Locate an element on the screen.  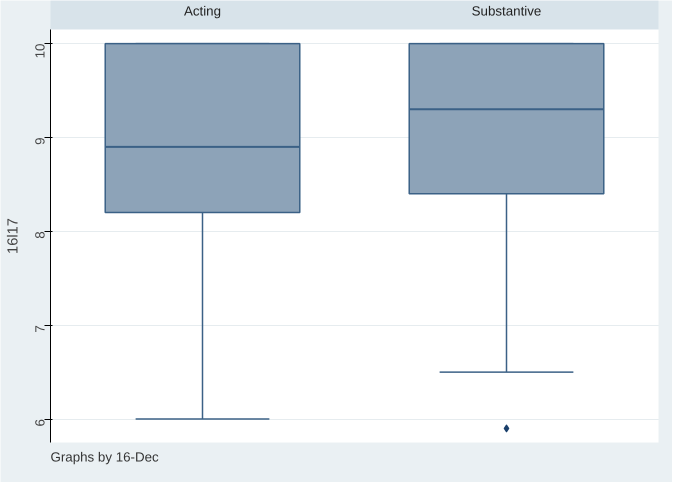
x-tick-label: Acting is located at coordinates (203, 11).